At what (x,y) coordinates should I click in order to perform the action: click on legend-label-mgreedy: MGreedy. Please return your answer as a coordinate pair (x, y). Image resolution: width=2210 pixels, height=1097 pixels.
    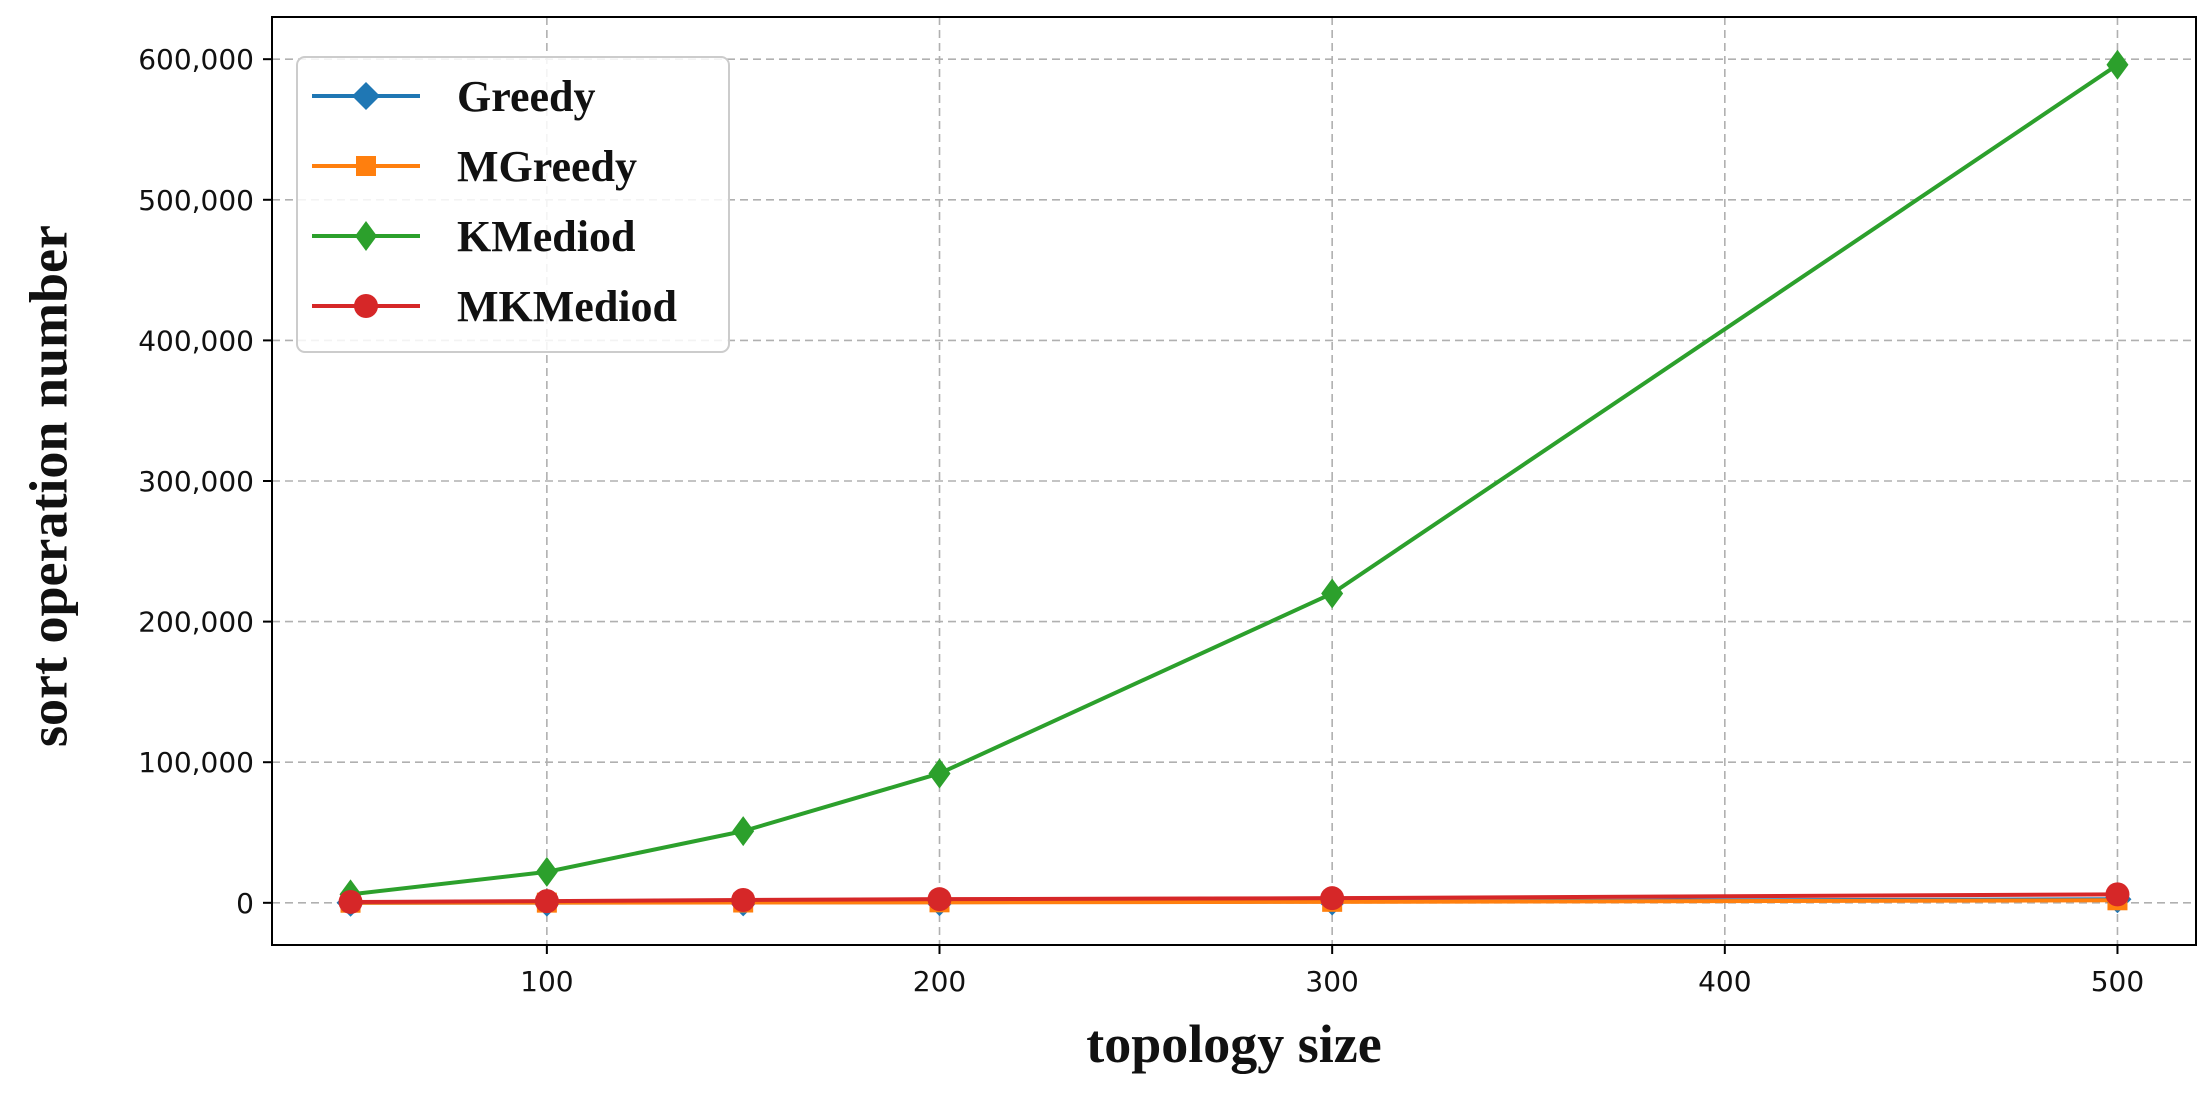
    Looking at the image, I should click on (547, 166).